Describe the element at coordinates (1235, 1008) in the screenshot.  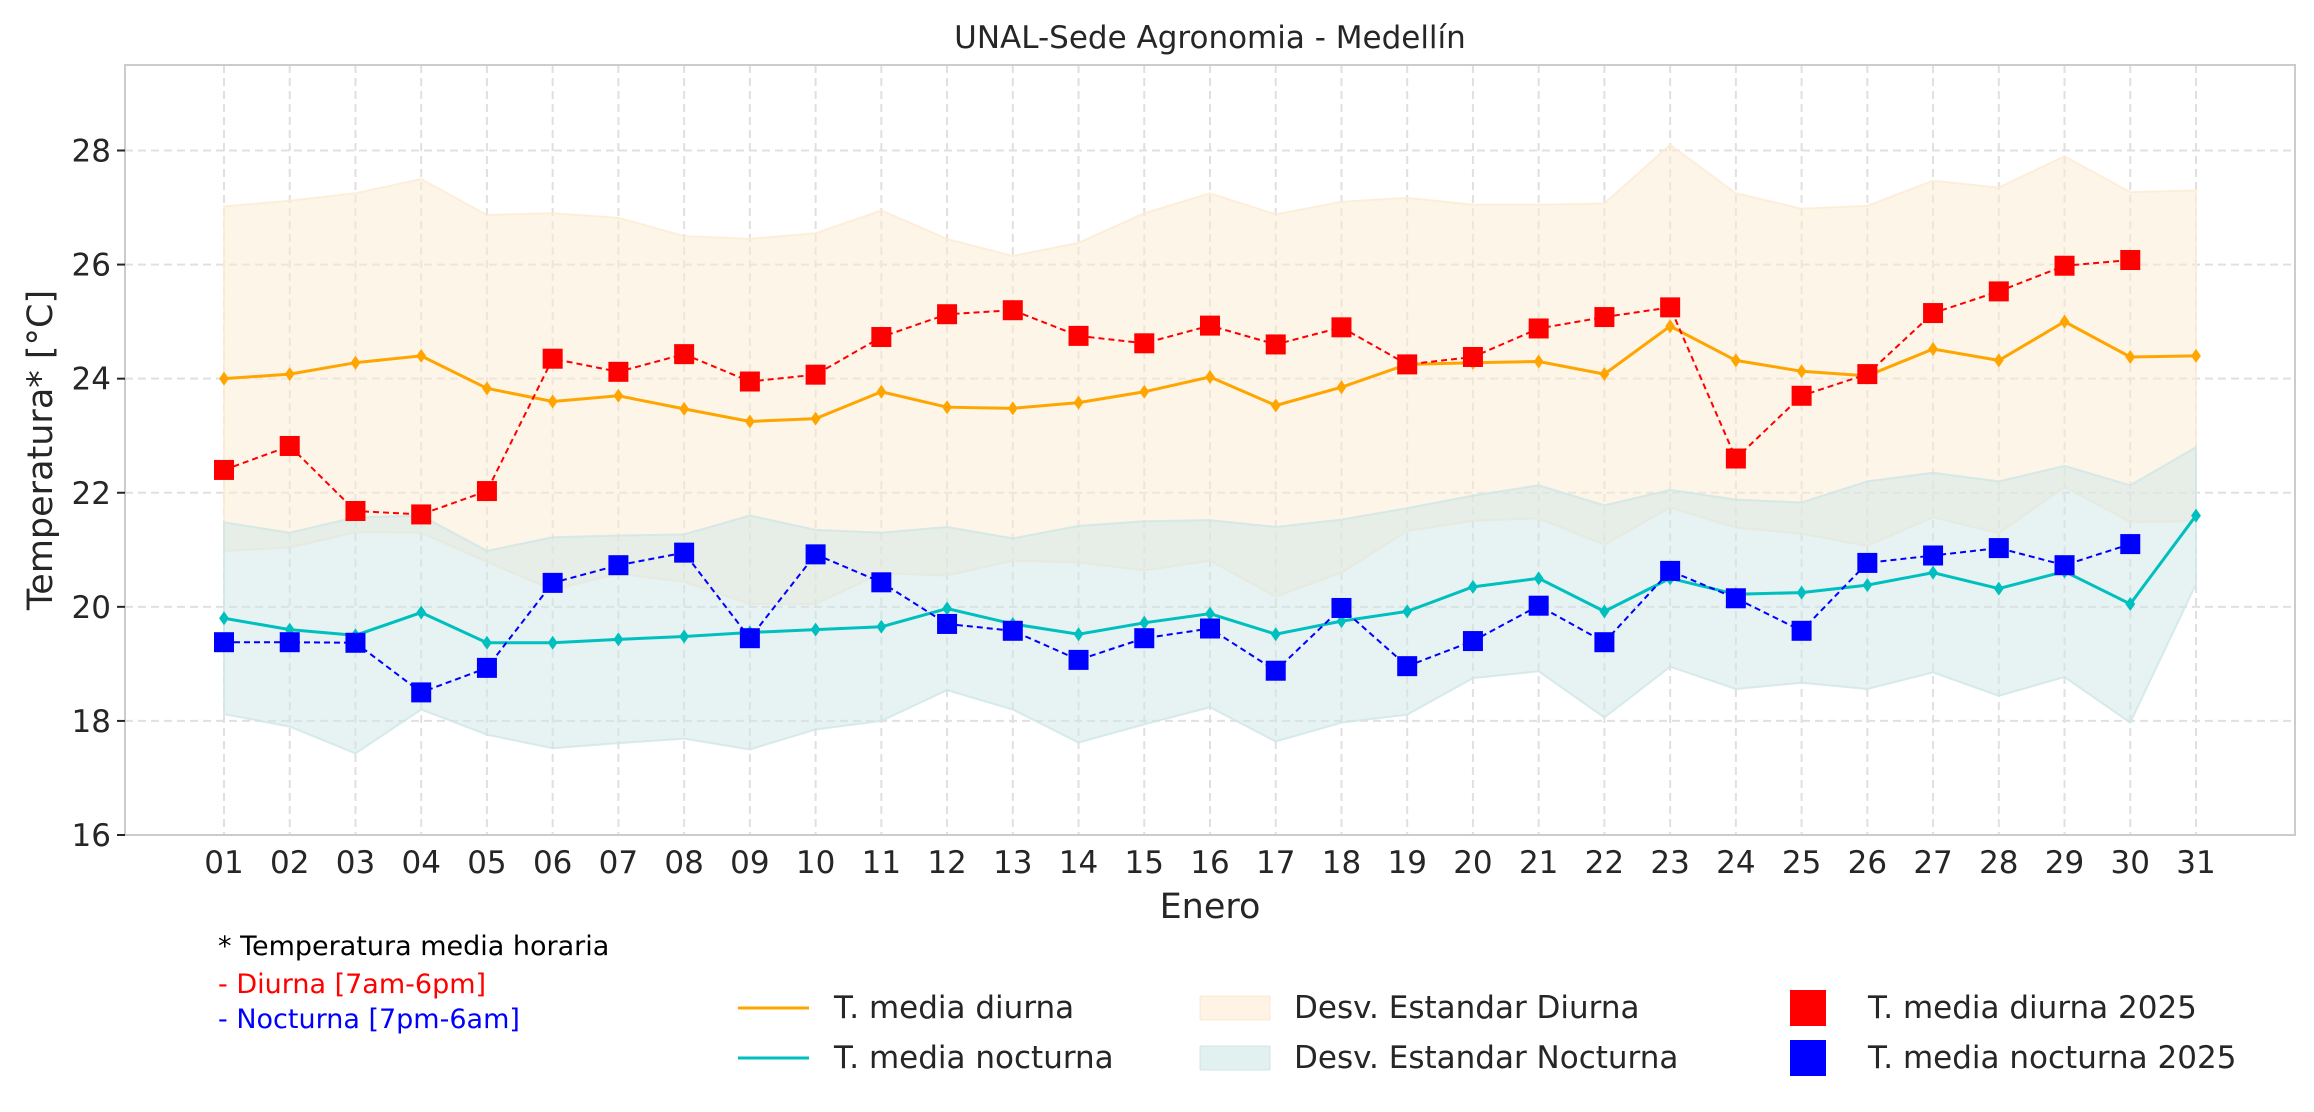
I see `legend-swatch-std-diurna` at that location.